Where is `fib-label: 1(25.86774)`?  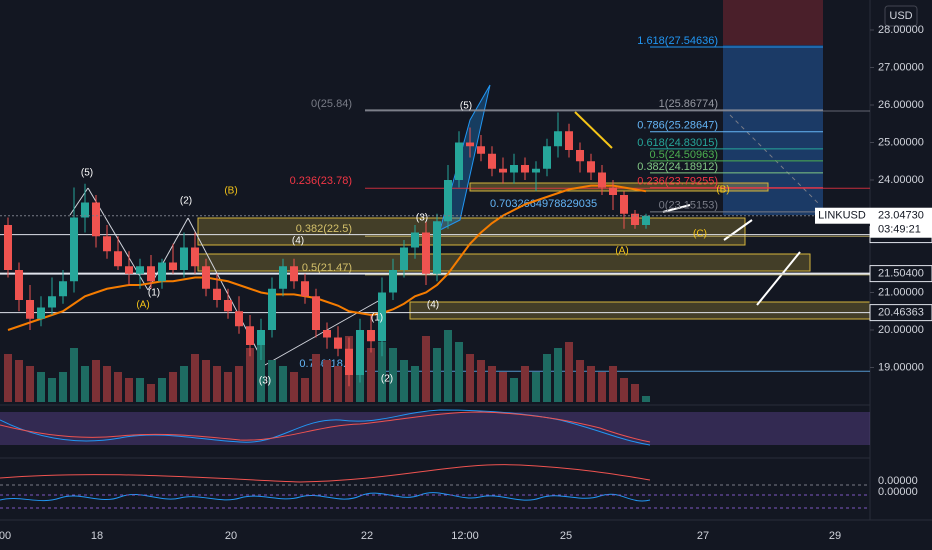
fib-label: 1(25.86774) is located at coordinates (688, 104).